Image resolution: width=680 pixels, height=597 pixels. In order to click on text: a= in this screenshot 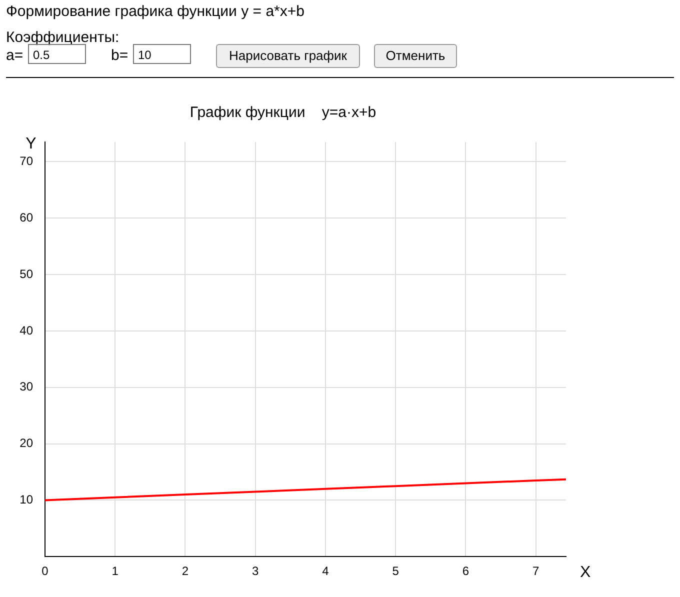, I will do `click(15, 55)`.